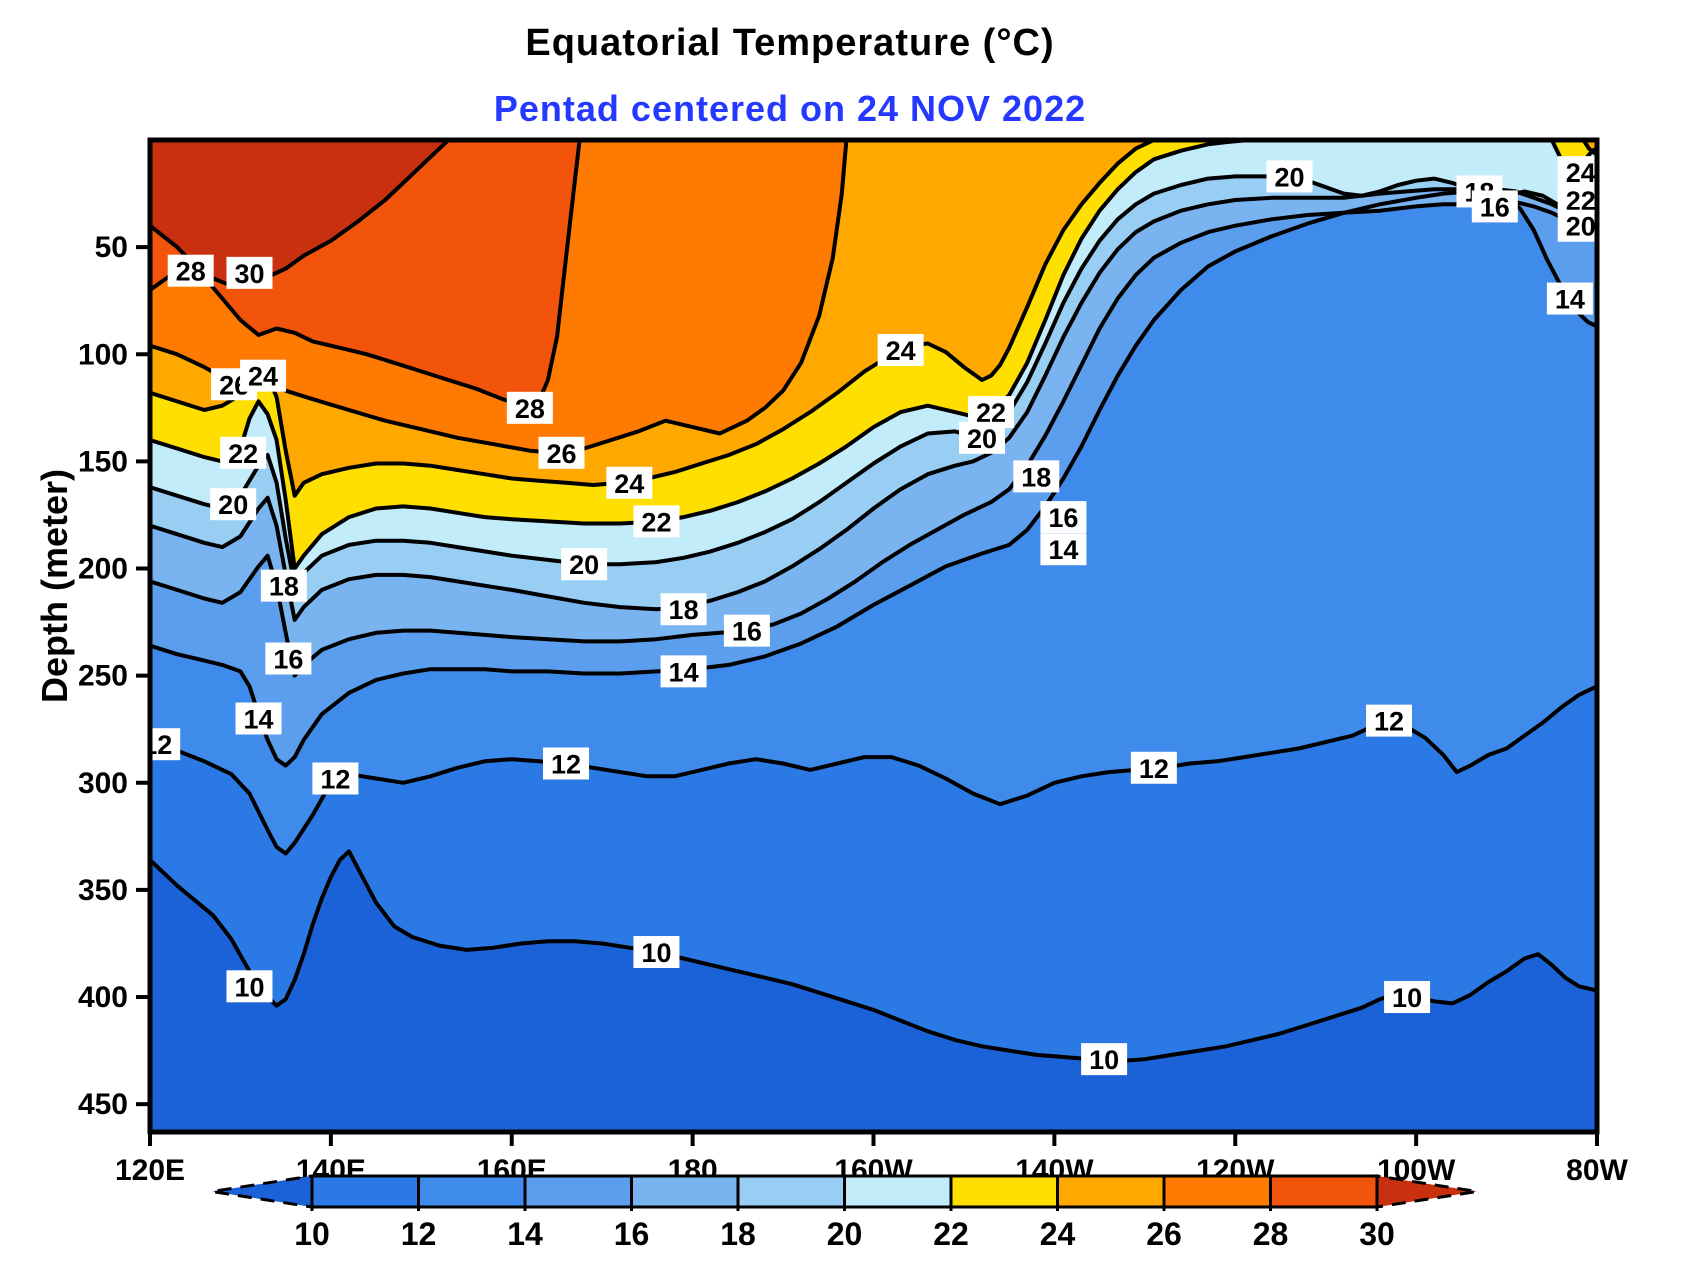 The width and height of the screenshot is (1707, 1280). I want to click on colorbar-tick-label: 24, so click(1058, 1234).